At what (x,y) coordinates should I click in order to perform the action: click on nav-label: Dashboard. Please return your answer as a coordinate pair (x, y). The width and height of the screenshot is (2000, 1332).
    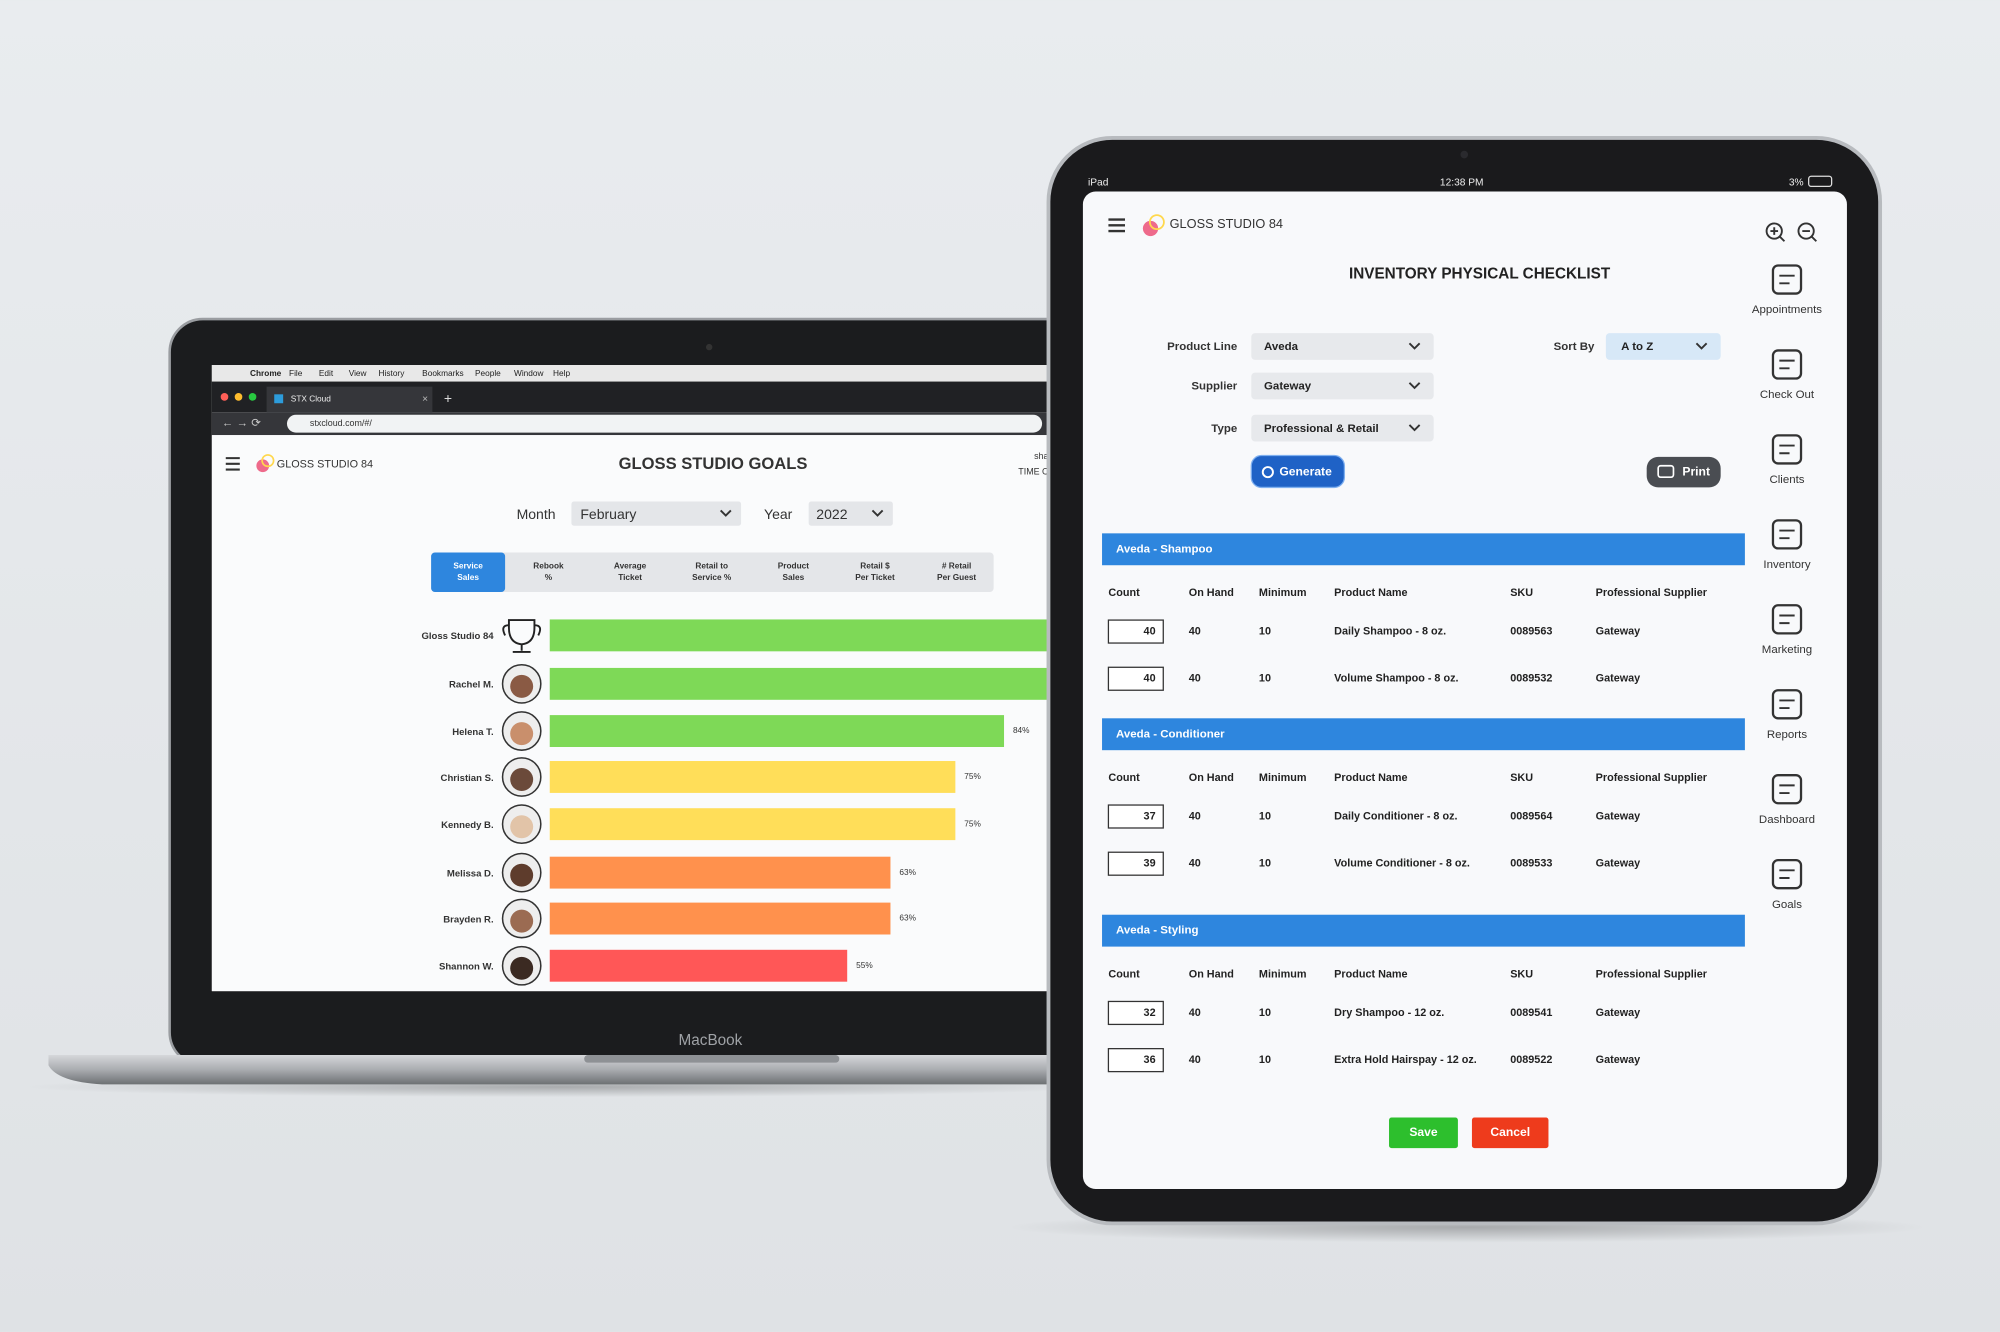
    Looking at the image, I should click on (1787, 820).